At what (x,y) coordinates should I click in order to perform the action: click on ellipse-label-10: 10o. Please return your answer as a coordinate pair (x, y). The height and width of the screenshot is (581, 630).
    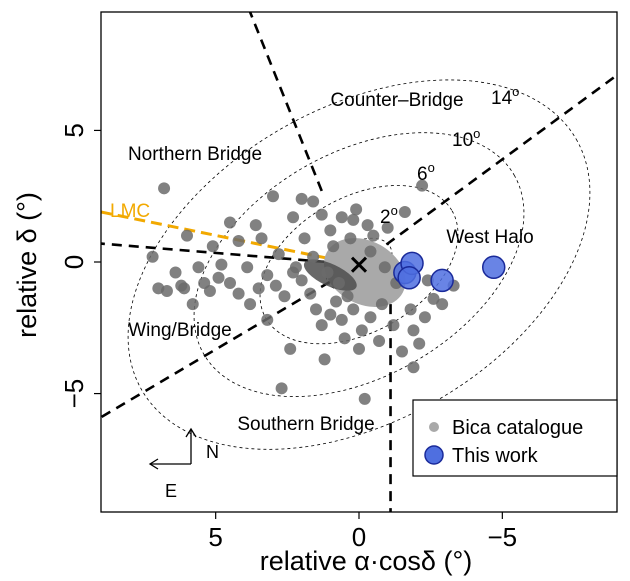
    Looking at the image, I should click on (466, 138).